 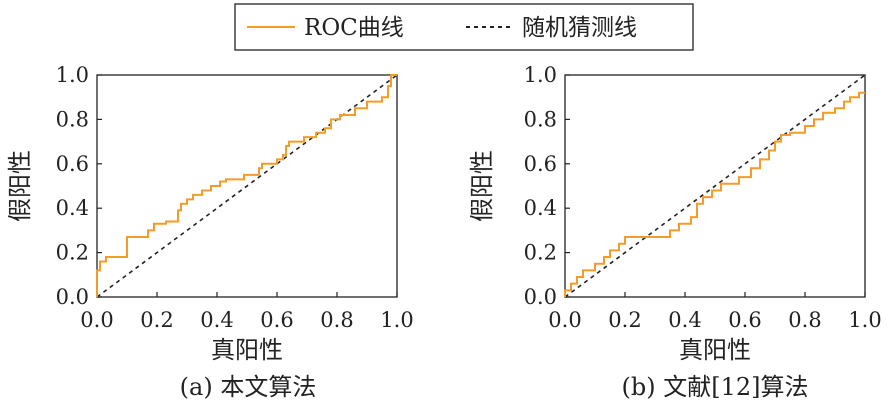 What do you see at coordinates (248, 387) in the screenshot?
I see `panel-caption: (a) 本文算法` at bounding box center [248, 387].